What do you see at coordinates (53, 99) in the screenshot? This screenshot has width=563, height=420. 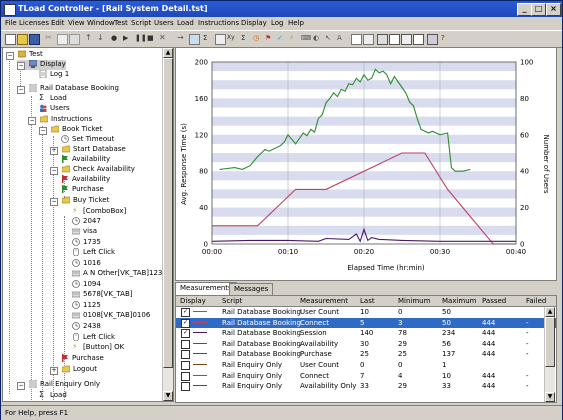 I see `tree-item-load: Σ Load` at bounding box center [53, 99].